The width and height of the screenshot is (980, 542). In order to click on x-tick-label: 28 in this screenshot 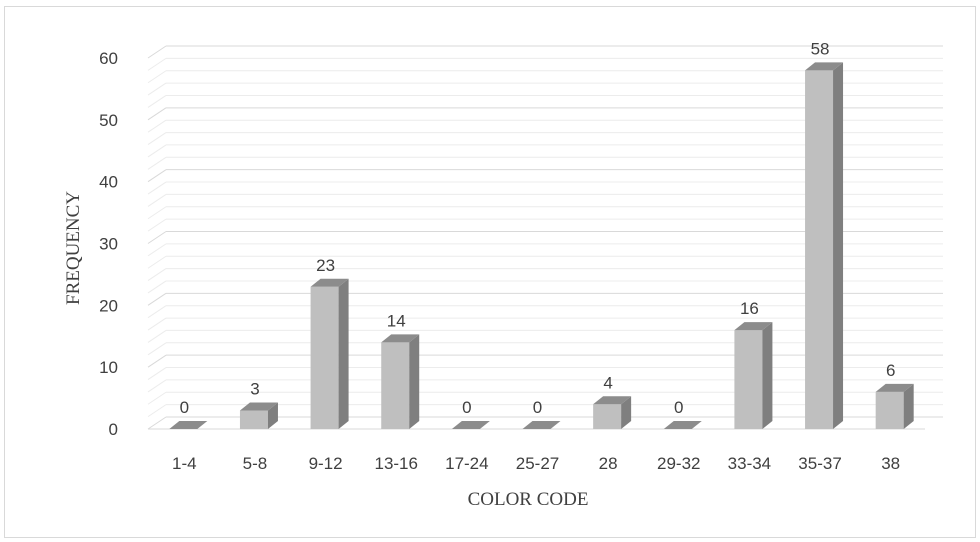, I will do `click(608, 463)`.